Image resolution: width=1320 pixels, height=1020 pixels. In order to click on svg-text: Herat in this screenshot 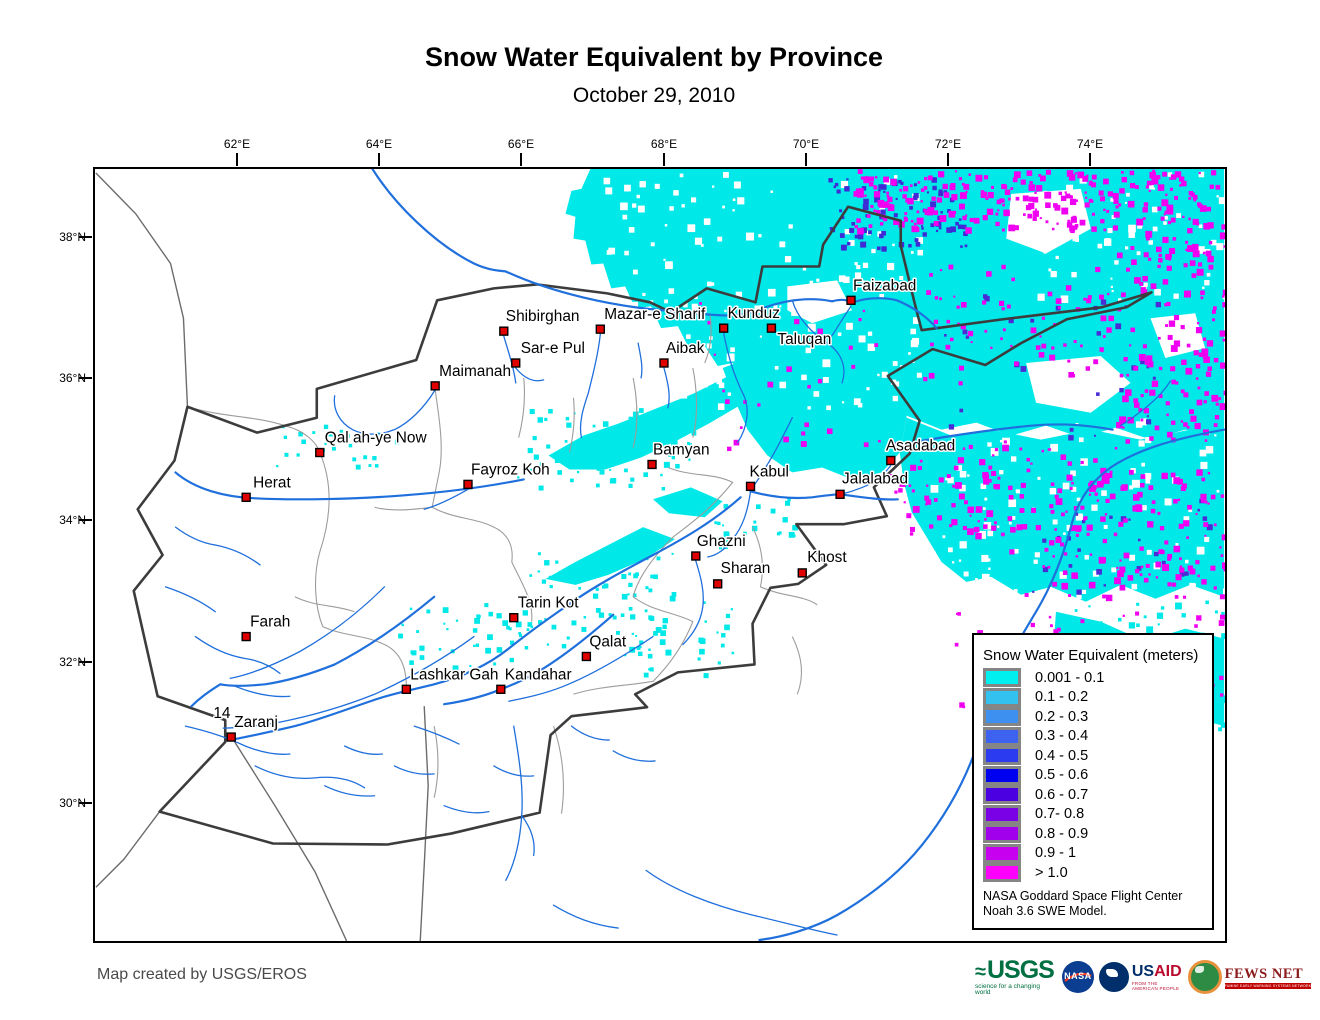, I will do `click(272, 482)`.